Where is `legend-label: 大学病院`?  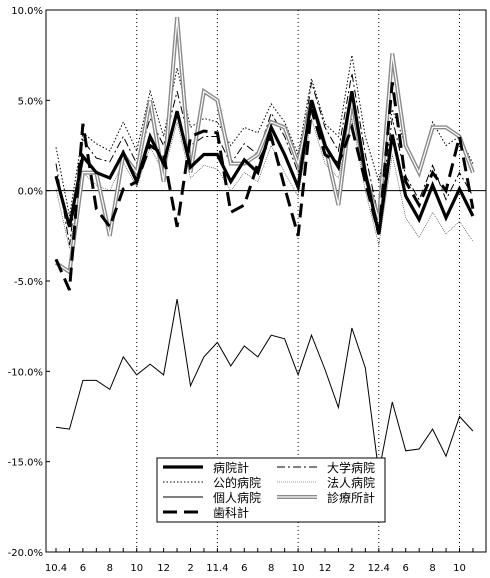
legend-label: 大学病院 is located at coordinates (351, 467).